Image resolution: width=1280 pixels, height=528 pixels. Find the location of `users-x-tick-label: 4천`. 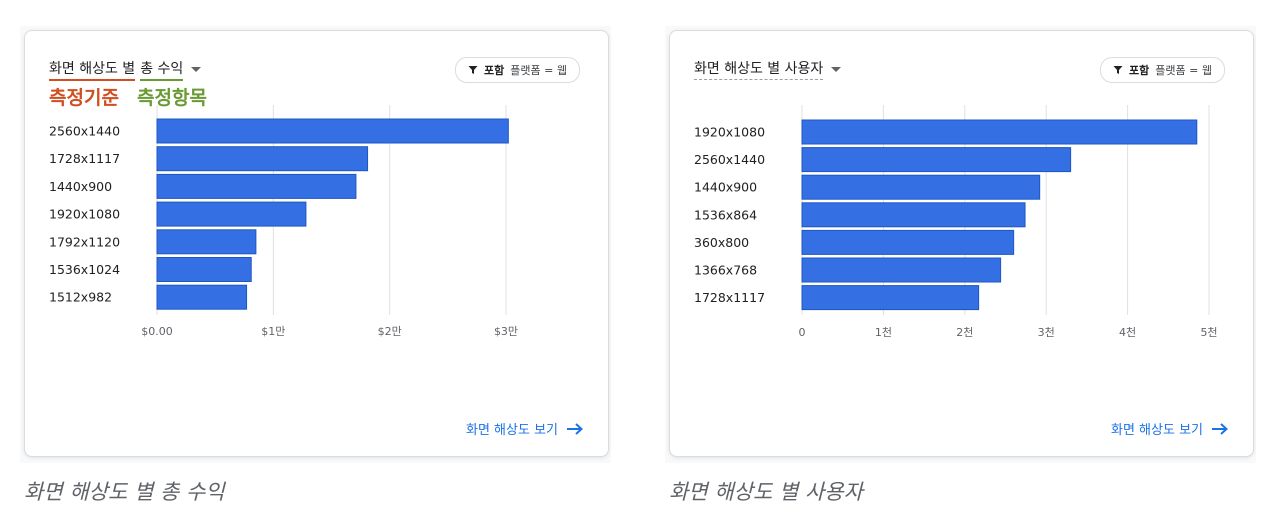

users-x-tick-label: 4천 is located at coordinates (1127, 332).